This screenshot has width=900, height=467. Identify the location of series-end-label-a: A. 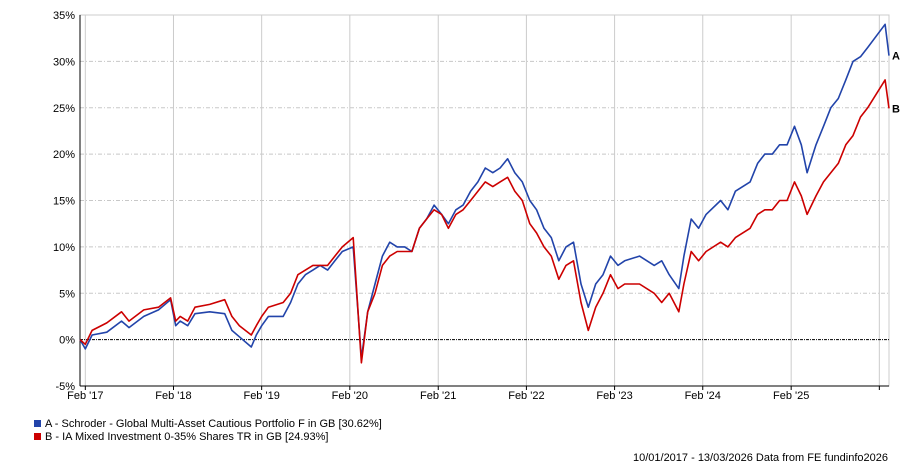
(896, 57).